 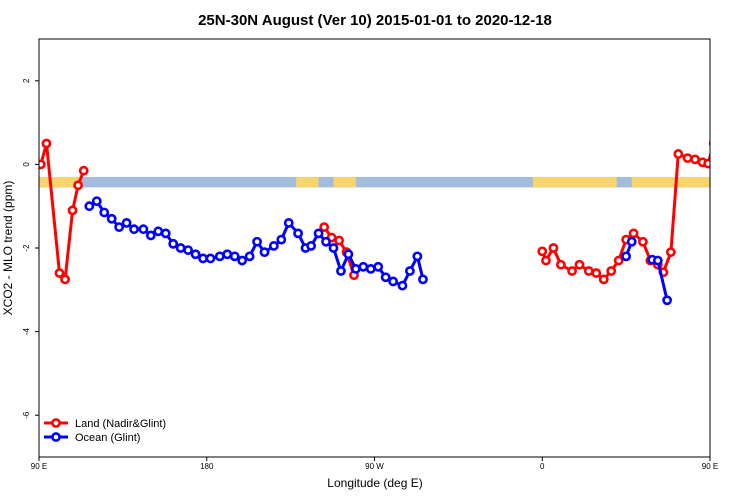 I want to click on x-tick-label: 180, so click(x=207, y=466).